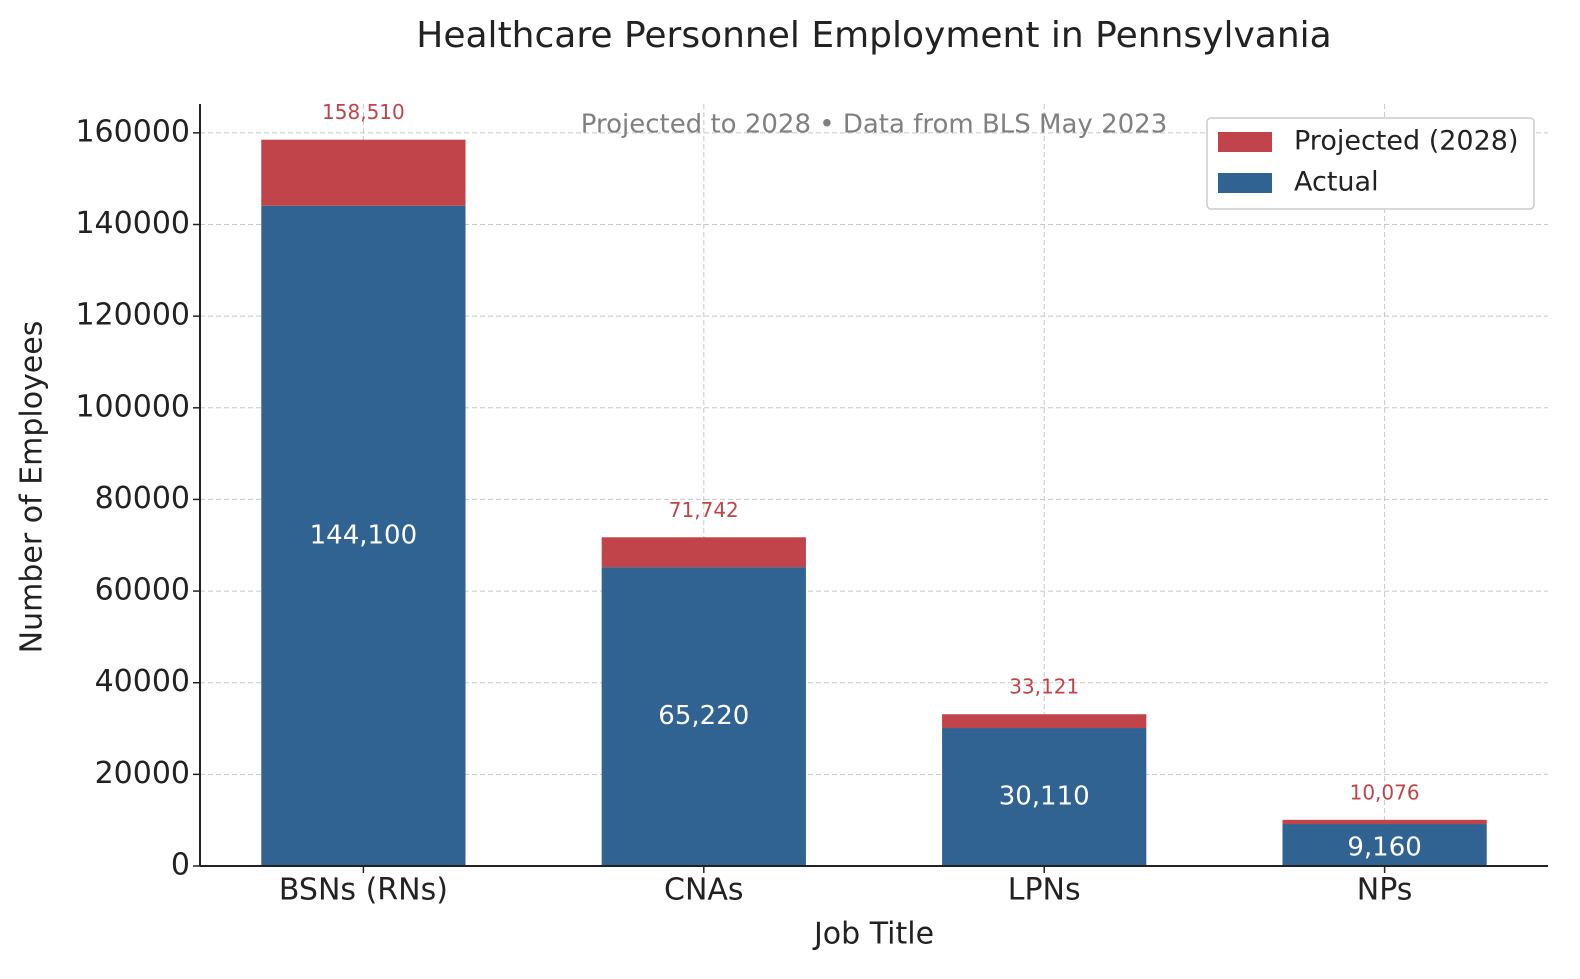 The height and width of the screenshot is (979, 1580). Describe the element at coordinates (1044, 890) in the screenshot. I see `x-tick-label: LPNs` at that location.